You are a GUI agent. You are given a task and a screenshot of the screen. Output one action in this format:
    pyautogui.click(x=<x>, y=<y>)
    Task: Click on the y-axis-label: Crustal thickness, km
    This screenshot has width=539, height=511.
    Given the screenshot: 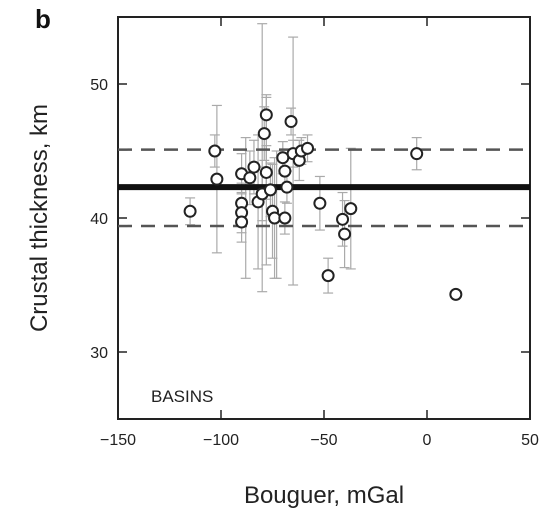 What is the action you would take?
    pyautogui.click(x=39, y=218)
    